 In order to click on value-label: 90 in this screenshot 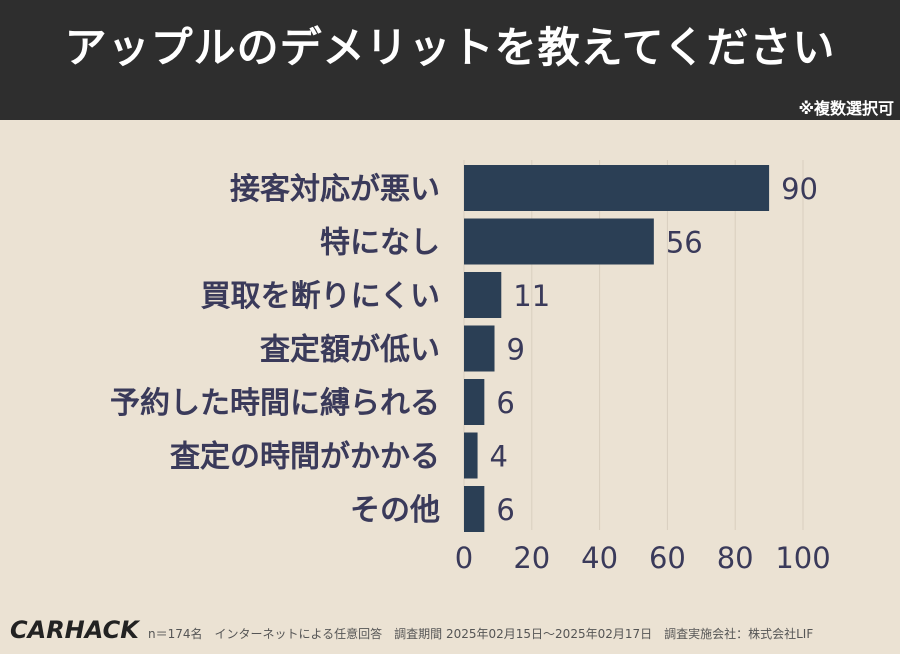, I will do `click(799, 189)`.